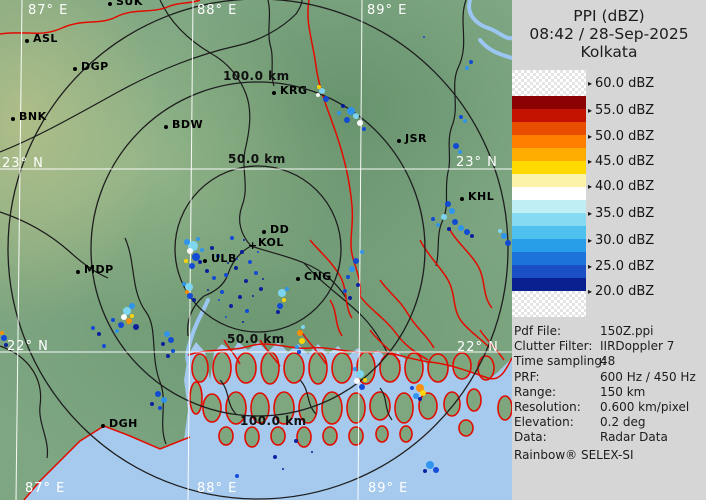  What do you see at coordinates (477, 162) in the screenshot?
I see `latitude-label: 23° N` at bounding box center [477, 162].